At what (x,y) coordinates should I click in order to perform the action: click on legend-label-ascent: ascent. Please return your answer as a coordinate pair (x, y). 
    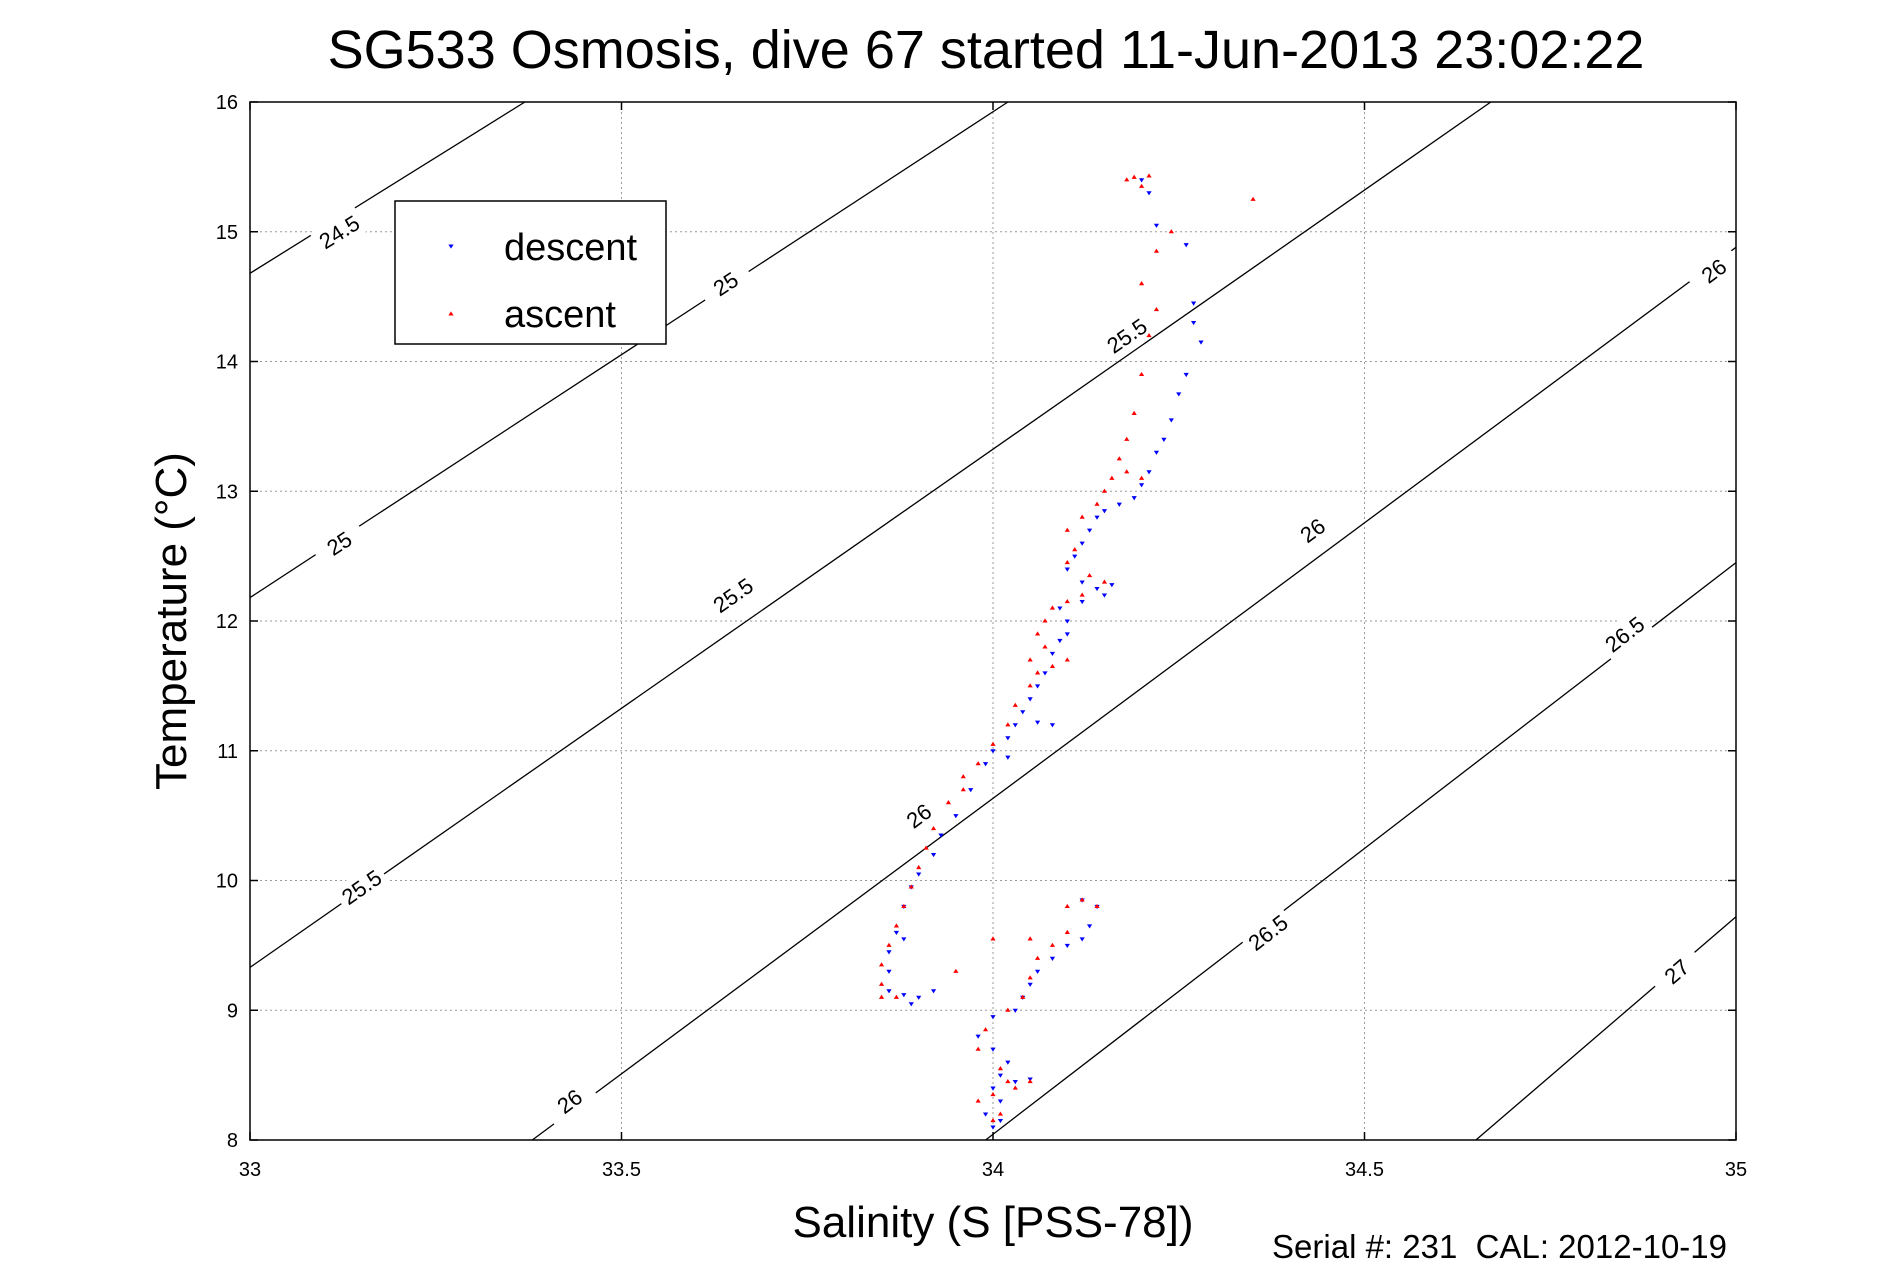
    Looking at the image, I should click on (560, 315).